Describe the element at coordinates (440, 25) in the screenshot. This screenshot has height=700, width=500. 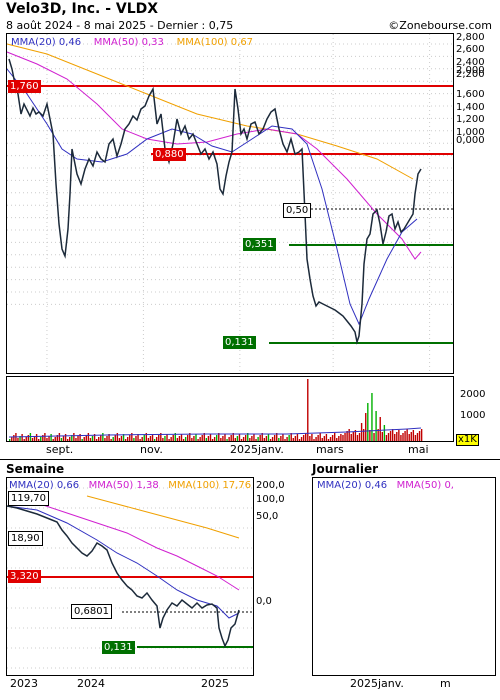
I see `brand-label: ©Zonebourse.com` at that location.